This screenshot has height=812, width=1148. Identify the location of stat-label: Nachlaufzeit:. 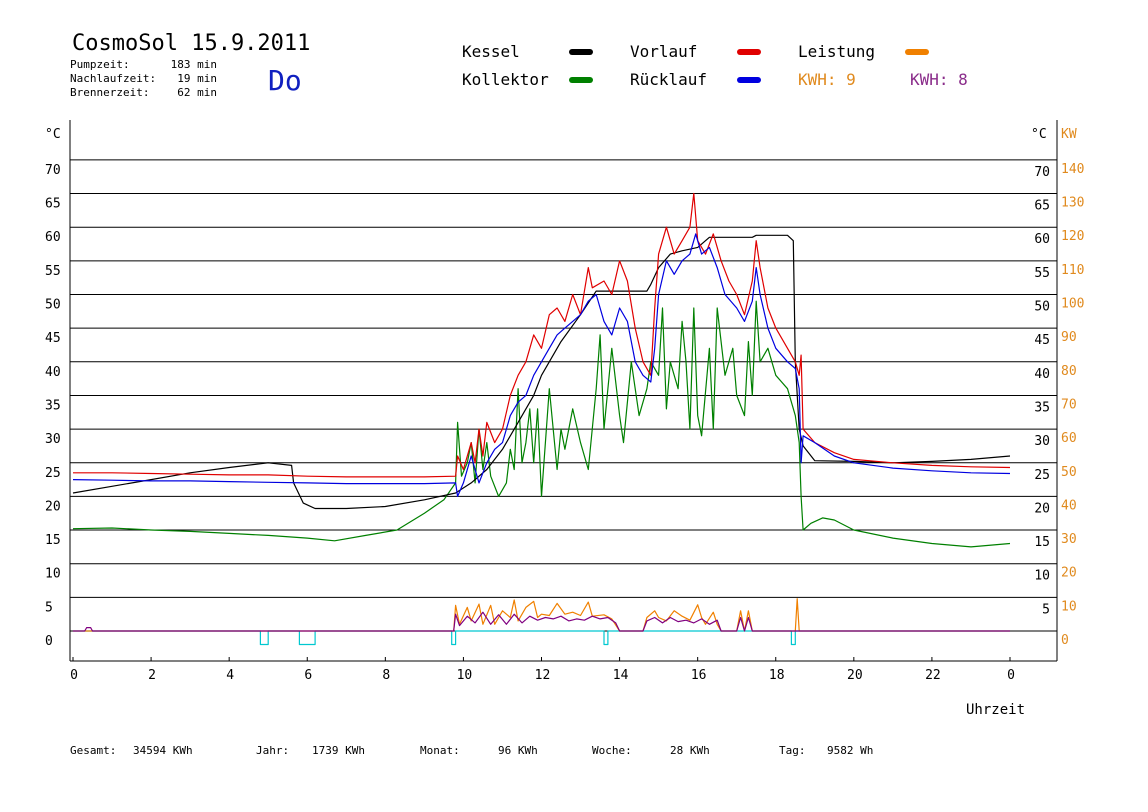
(113, 78).